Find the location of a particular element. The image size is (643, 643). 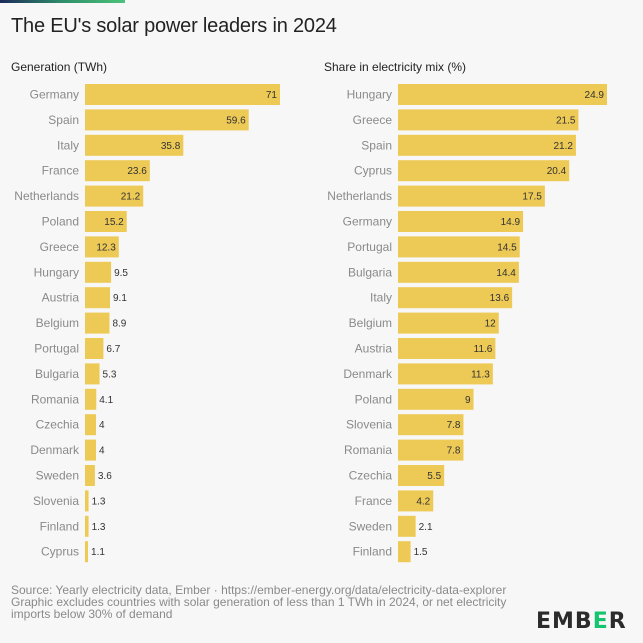

share-value-label: 7.8 is located at coordinates (454, 425).